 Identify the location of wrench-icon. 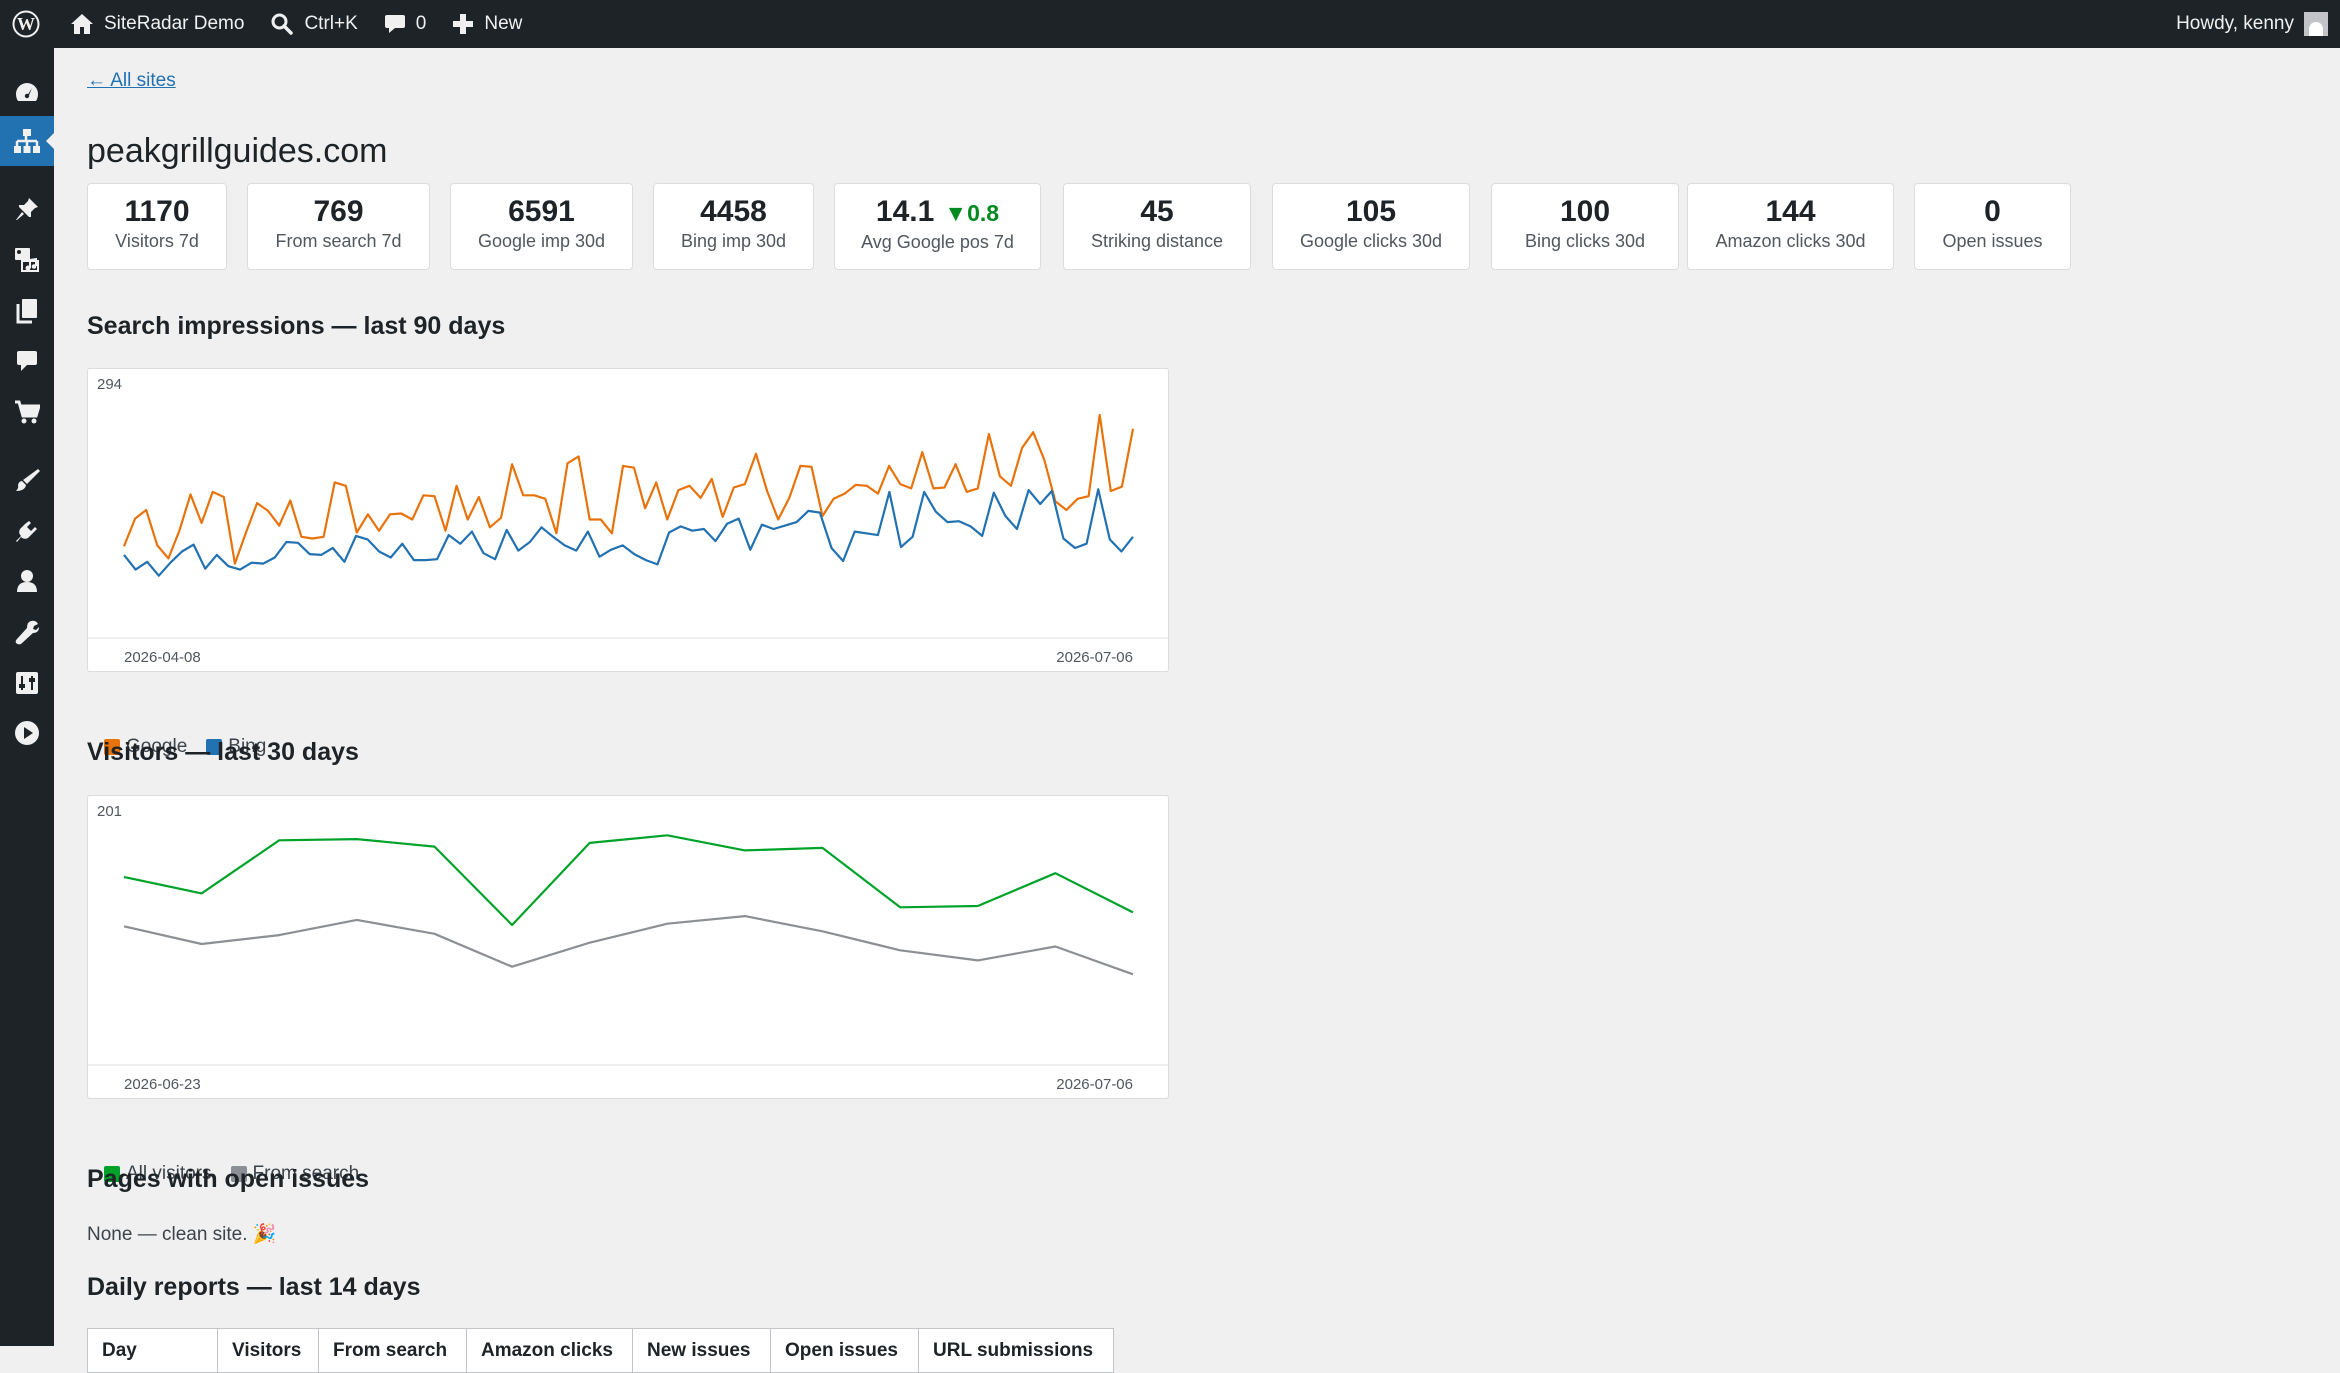
(27, 632).